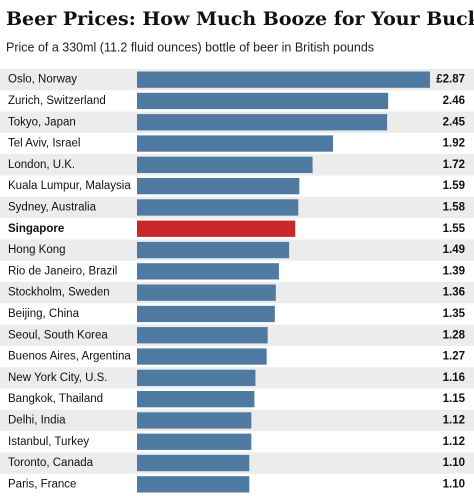  What do you see at coordinates (454, 186) in the screenshot?
I see `value-label: 1.59` at bounding box center [454, 186].